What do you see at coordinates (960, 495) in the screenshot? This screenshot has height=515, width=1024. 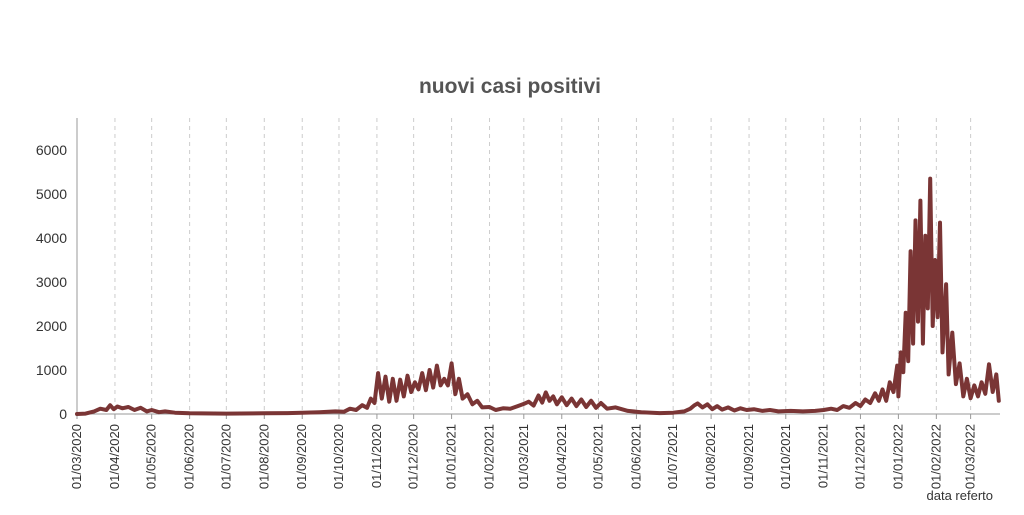 I see `x-axis-label: data referto` at bounding box center [960, 495].